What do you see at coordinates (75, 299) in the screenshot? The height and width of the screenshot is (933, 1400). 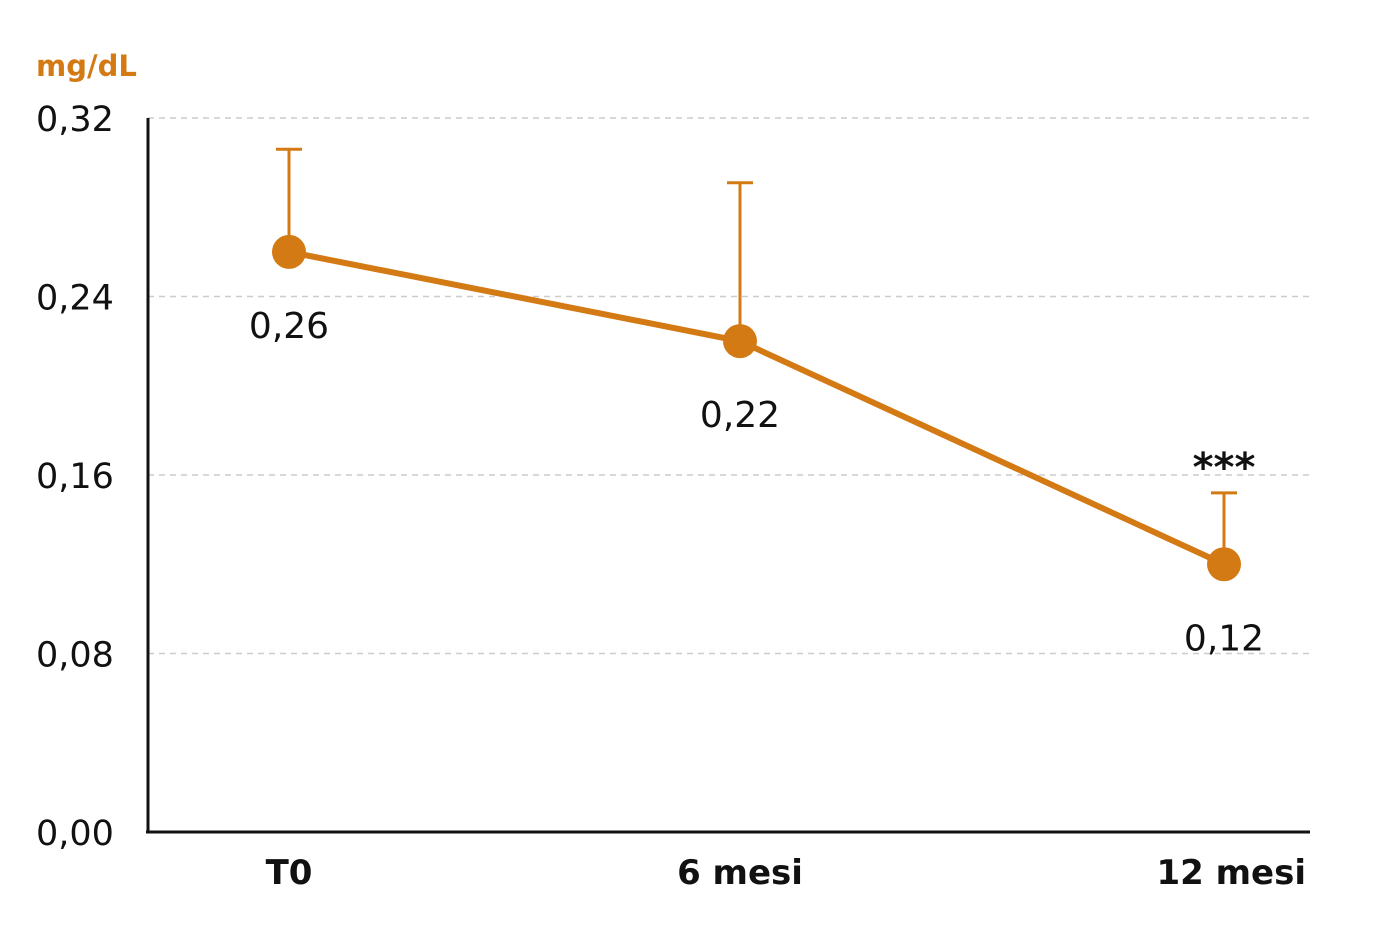 I see `y-tick-label: 0,24` at bounding box center [75, 299].